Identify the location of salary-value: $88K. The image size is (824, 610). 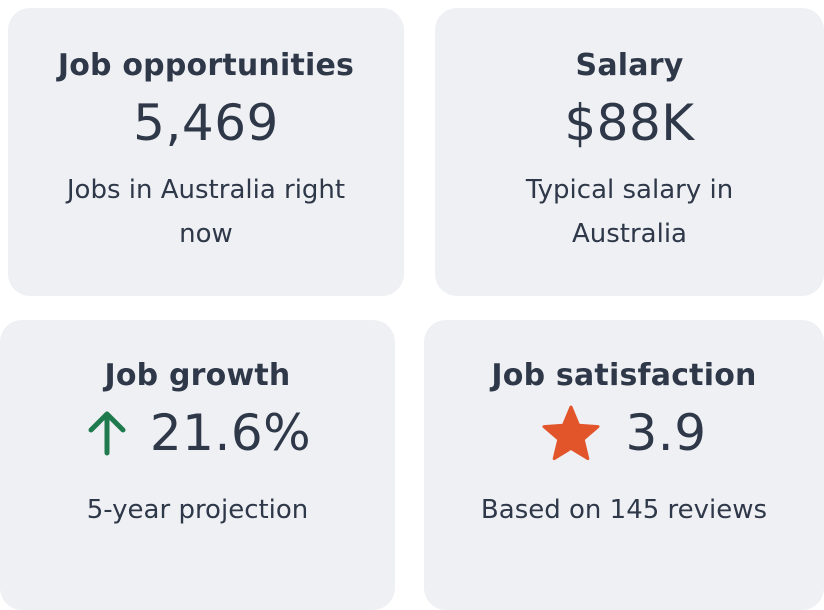
(629, 123).